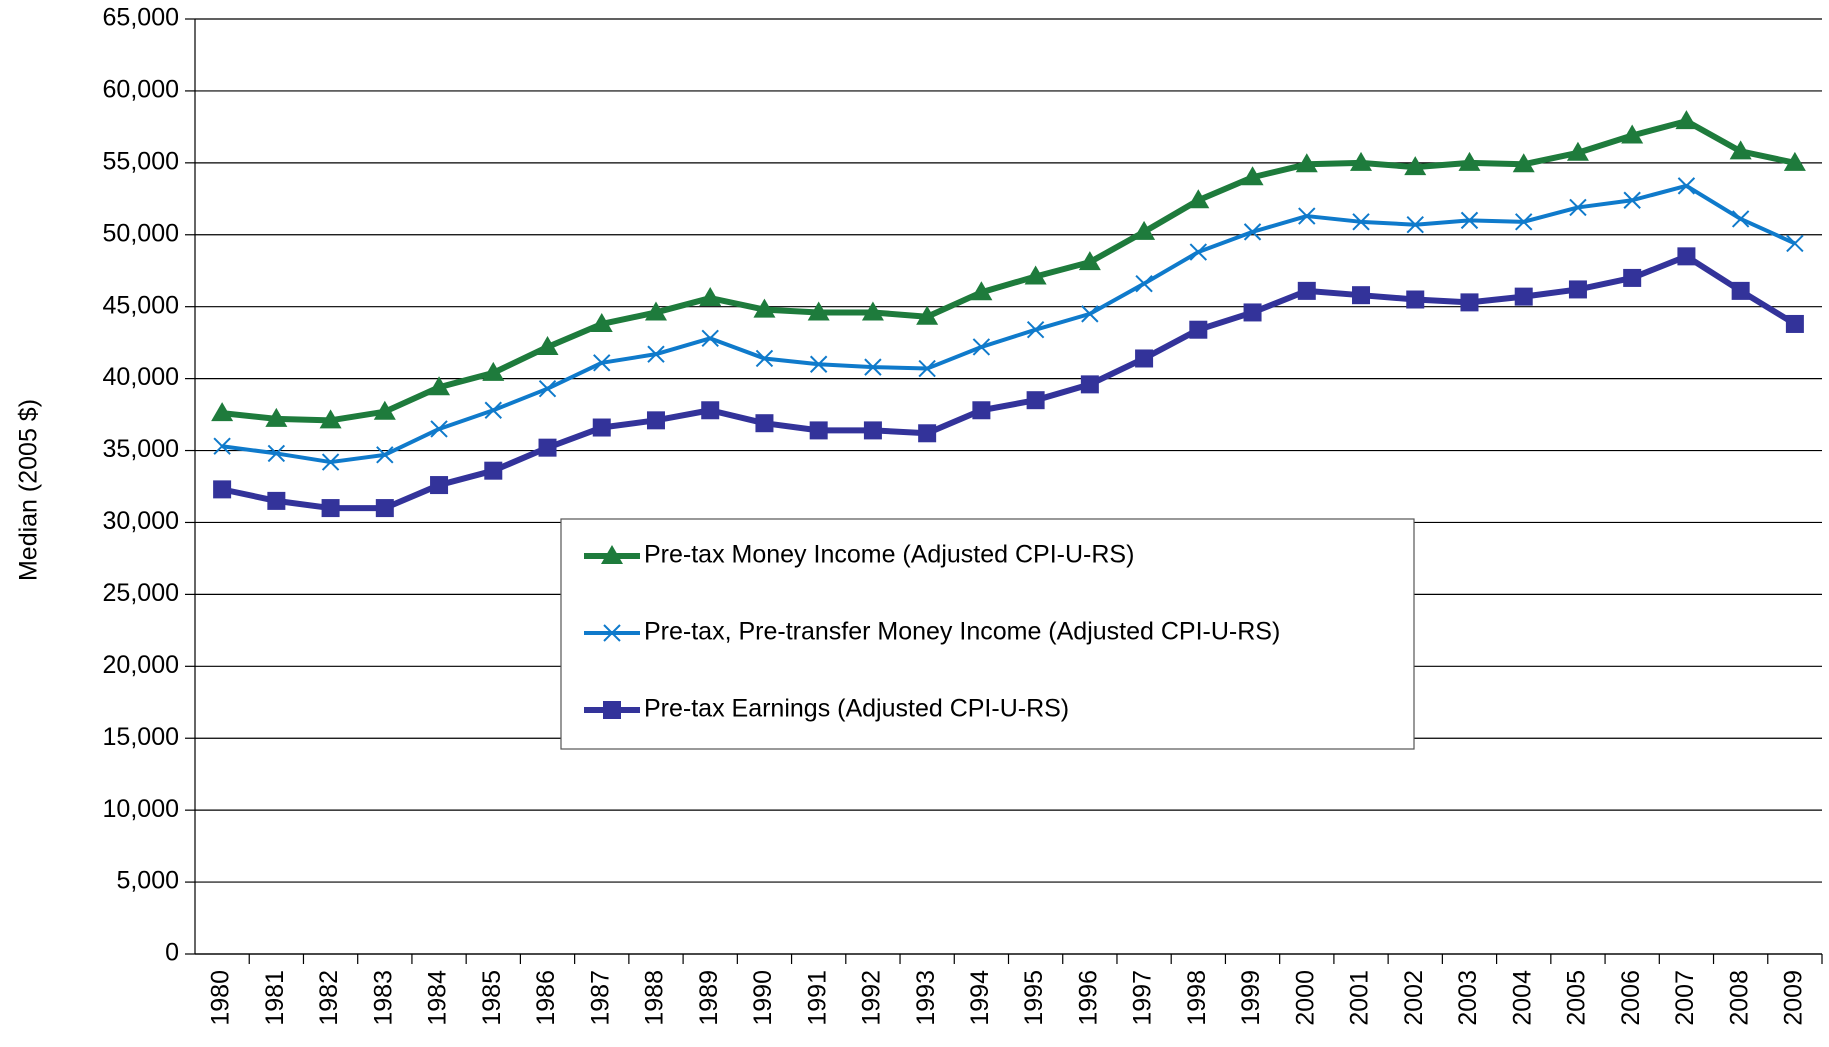 The height and width of the screenshot is (1047, 1829). What do you see at coordinates (1522, 998) in the screenshot?
I see `x-tick-label: 2004` at bounding box center [1522, 998].